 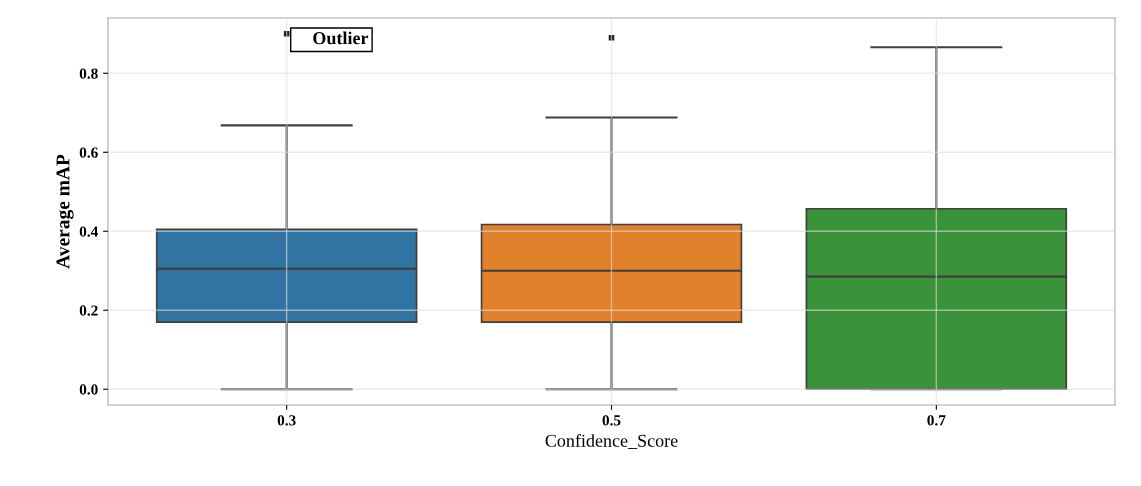 What do you see at coordinates (611, 420) in the screenshot?
I see `x-tick-label: 0.5` at bounding box center [611, 420].